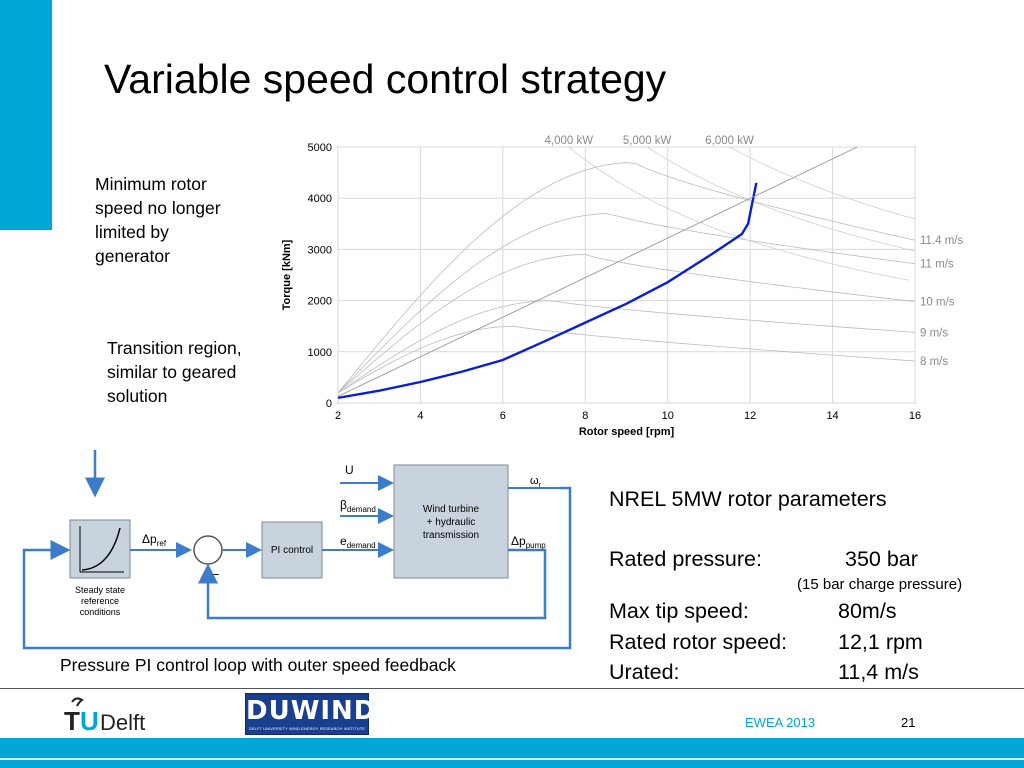 The image size is (1024, 768). I want to click on rated-pressure-label: Rated pressure:, so click(685, 559).